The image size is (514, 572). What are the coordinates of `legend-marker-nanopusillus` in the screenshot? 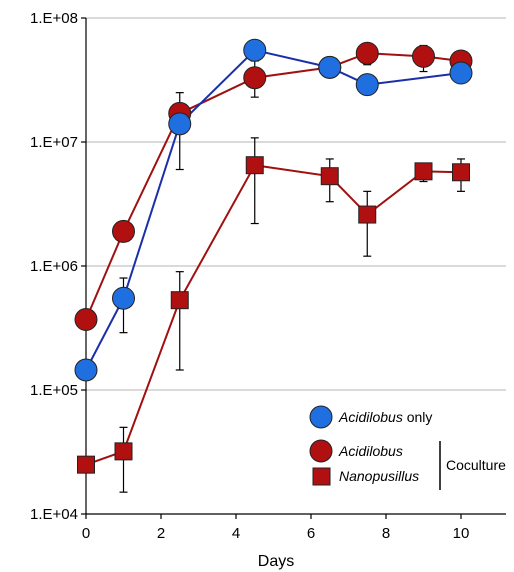 It's located at (321, 476).